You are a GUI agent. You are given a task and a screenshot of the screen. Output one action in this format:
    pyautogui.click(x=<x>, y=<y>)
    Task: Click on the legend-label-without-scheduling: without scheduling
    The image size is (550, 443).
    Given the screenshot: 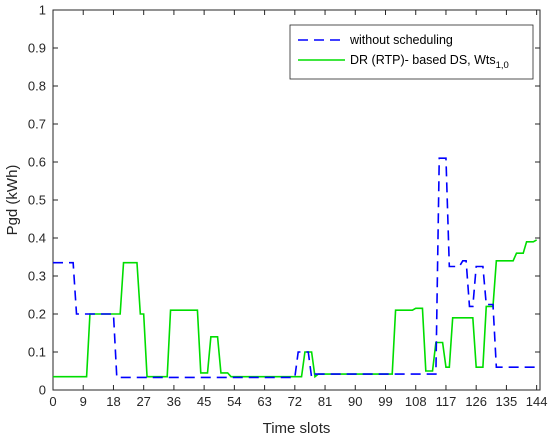 What is the action you would take?
    pyautogui.click(x=401, y=40)
    